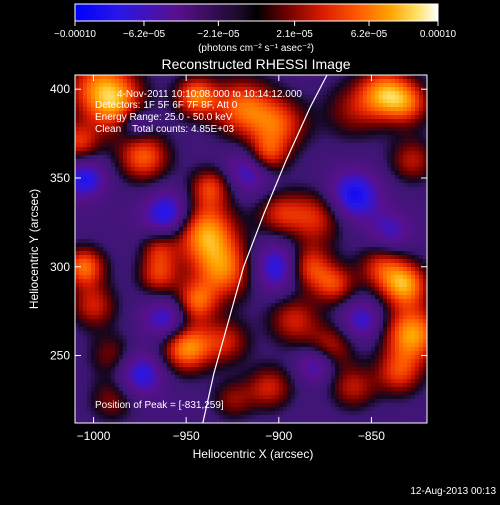  I want to click on x-tick-label: −950, so click(186, 436).